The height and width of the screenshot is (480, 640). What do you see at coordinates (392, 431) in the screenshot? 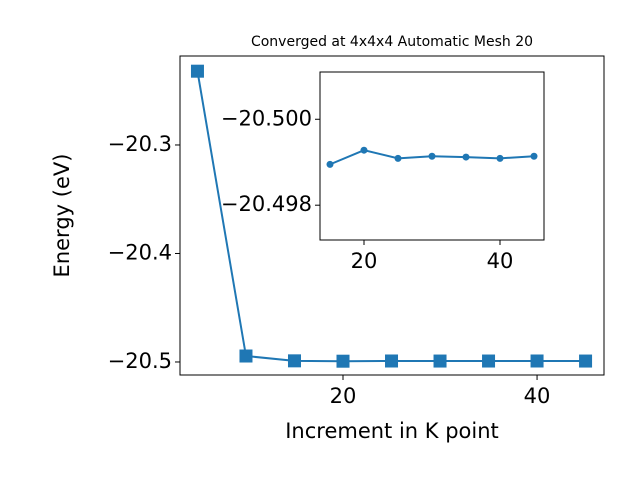
I see `x-axis-label: Increment in K point` at bounding box center [392, 431].